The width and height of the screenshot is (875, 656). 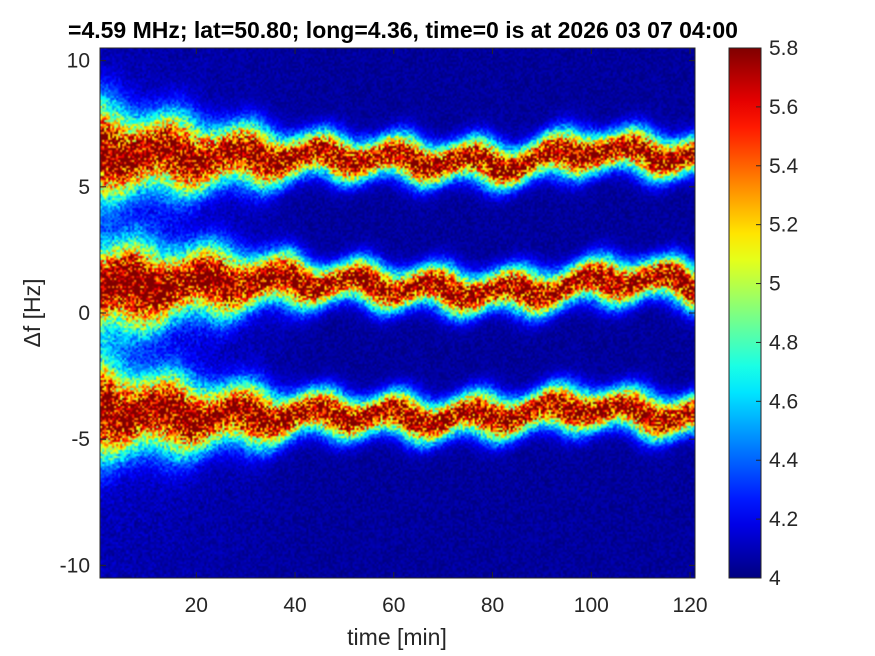 What do you see at coordinates (393, 605) in the screenshot?
I see `x-tick-label: 60` at bounding box center [393, 605].